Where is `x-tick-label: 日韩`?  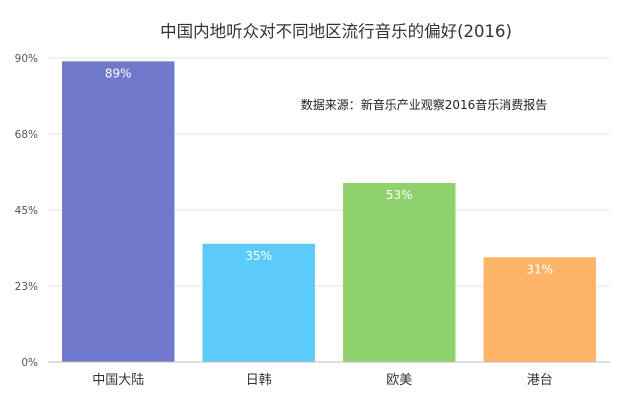
x-tick-label: 日韩 is located at coordinates (259, 380).